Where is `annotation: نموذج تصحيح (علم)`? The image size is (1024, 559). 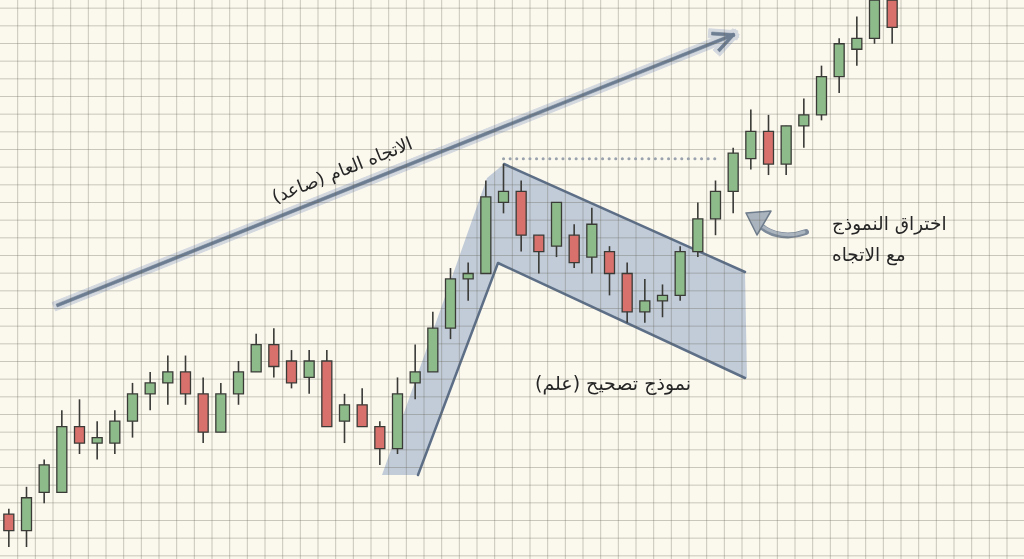
annotation: نموذج تصحيح (علم) is located at coordinates (613, 383).